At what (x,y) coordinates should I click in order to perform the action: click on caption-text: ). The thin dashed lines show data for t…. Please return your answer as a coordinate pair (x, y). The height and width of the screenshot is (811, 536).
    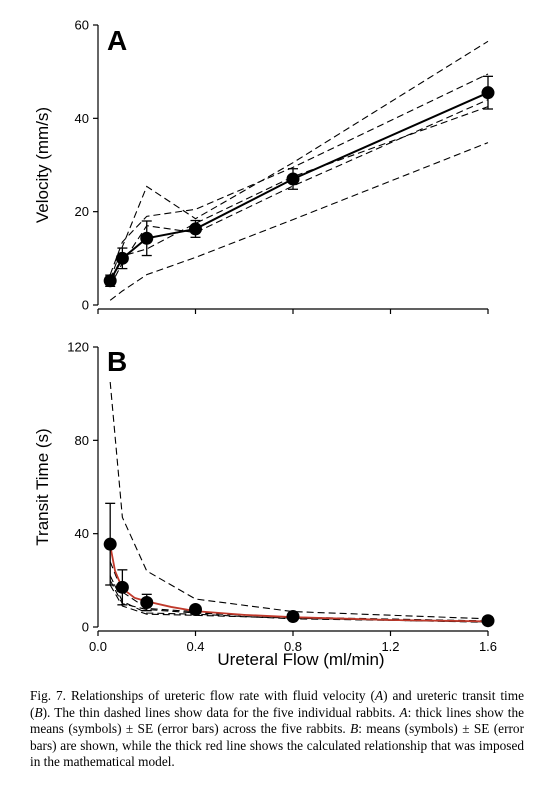
    Looking at the image, I should click on (221, 712).